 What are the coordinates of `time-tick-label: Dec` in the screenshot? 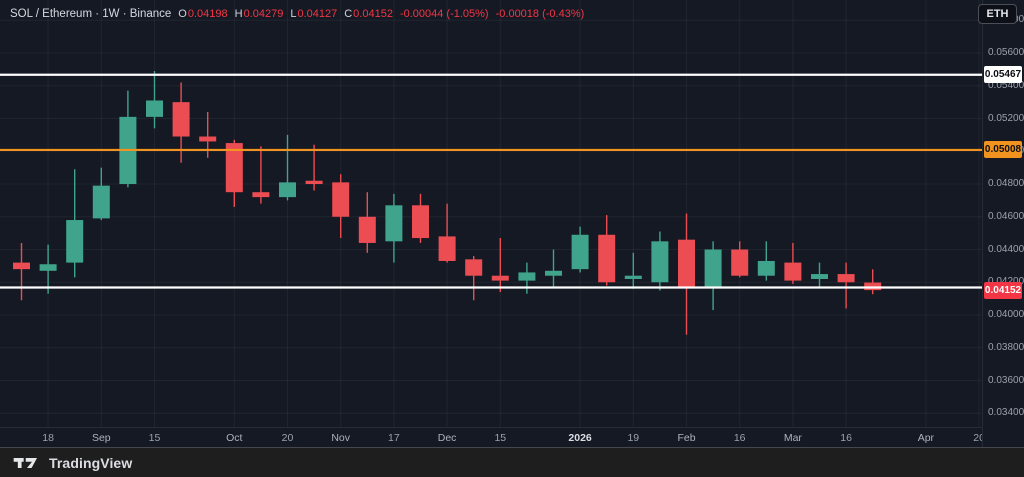 It's located at (447, 438).